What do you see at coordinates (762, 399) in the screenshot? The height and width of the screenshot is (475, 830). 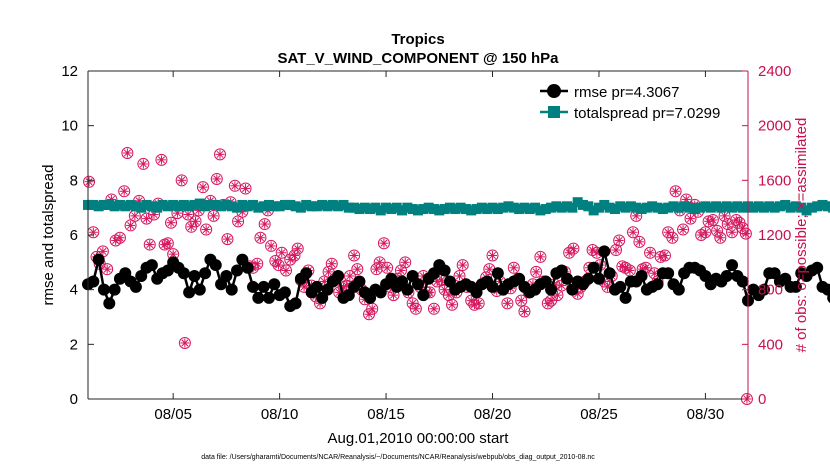 I see `y2-tick-label: 0` at bounding box center [762, 399].